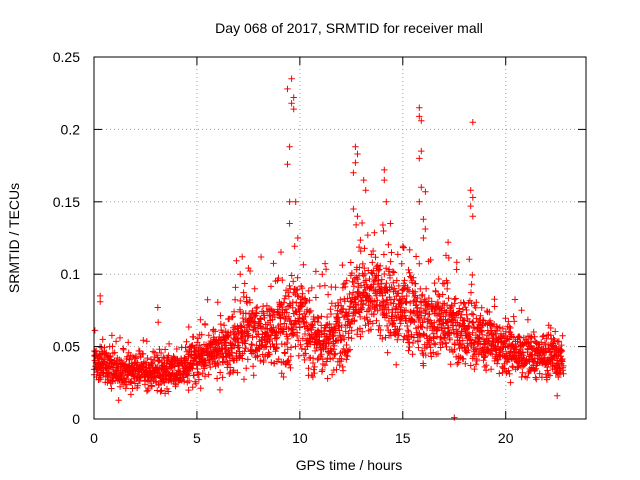 The image size is (640, 480). Describe the element at coordinates (94, 438) in the screenshot. I see `x-tick-label: 0` at that location.